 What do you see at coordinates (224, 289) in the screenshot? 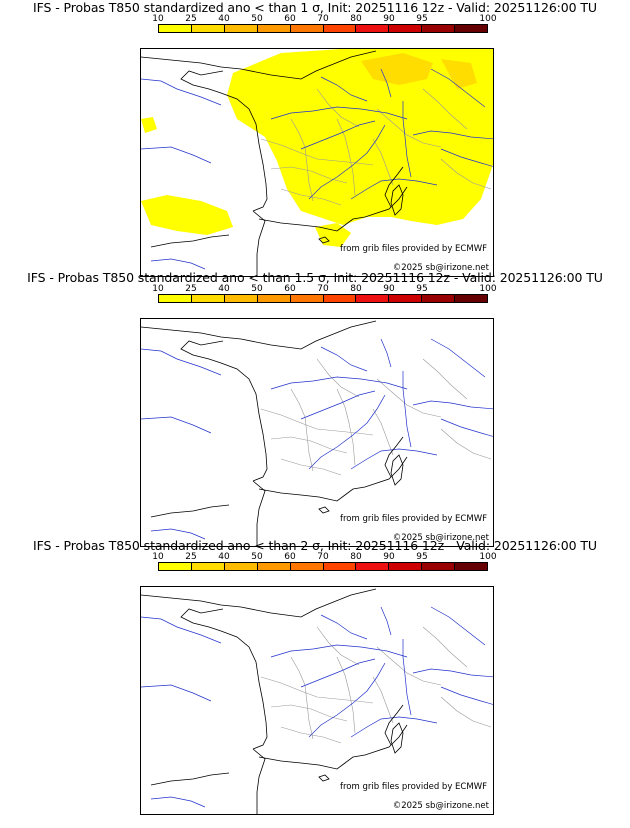
I see `colorbar-tick-label: 40` at bounding box center [224, 289].